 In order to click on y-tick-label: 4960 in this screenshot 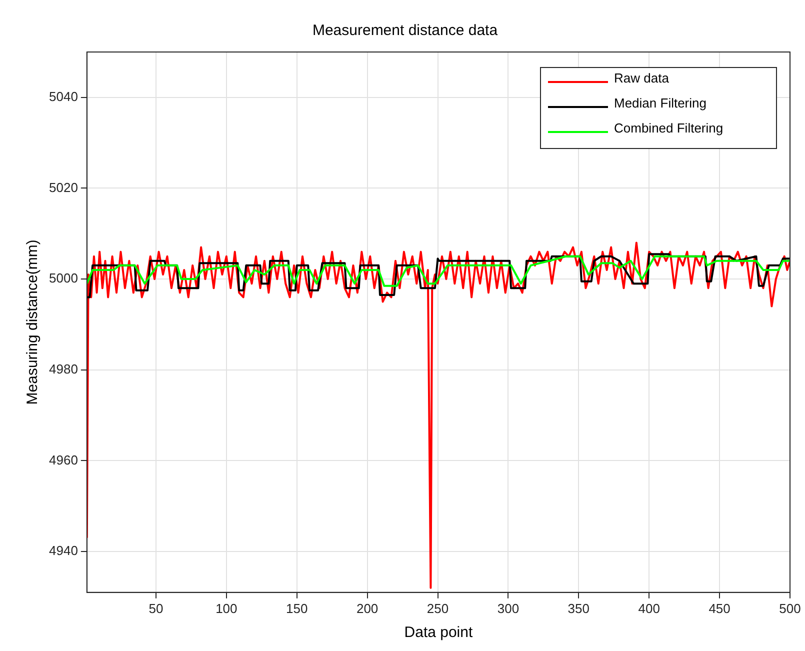, I will do `click(63, 460)`.